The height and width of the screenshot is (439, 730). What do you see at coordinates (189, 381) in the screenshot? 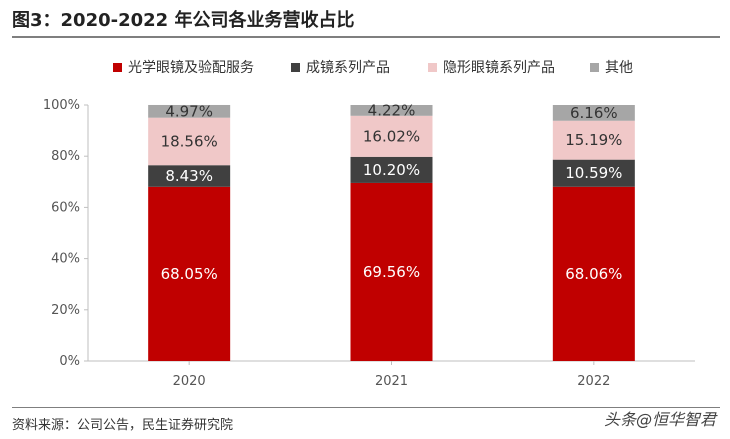
I see `x-tick-label: 2020` at bounding box center [189, 381].